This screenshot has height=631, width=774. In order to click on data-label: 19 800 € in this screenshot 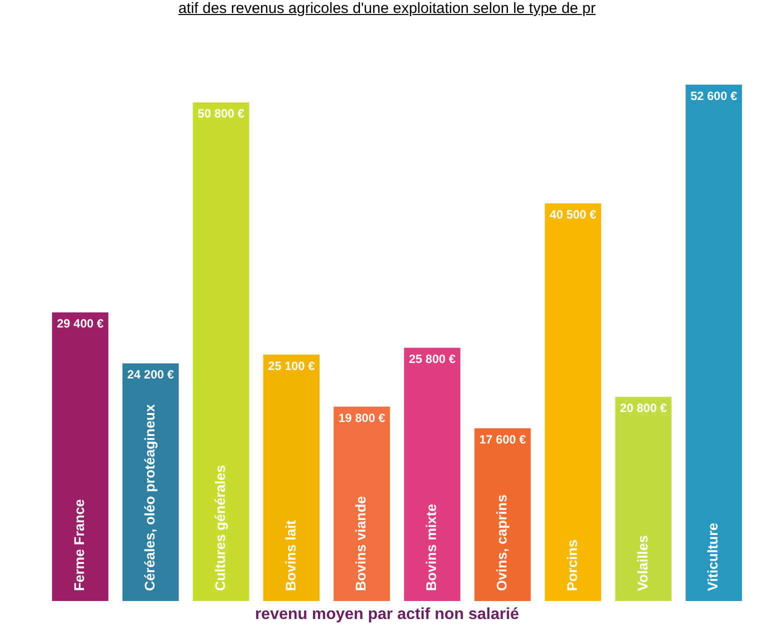, I will do `click(362, 417)`.